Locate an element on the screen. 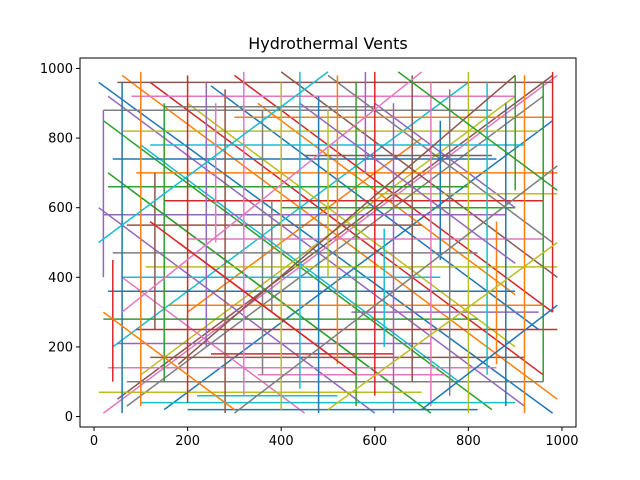  y-tick-label: 600 is located at coordinates (60, 208).